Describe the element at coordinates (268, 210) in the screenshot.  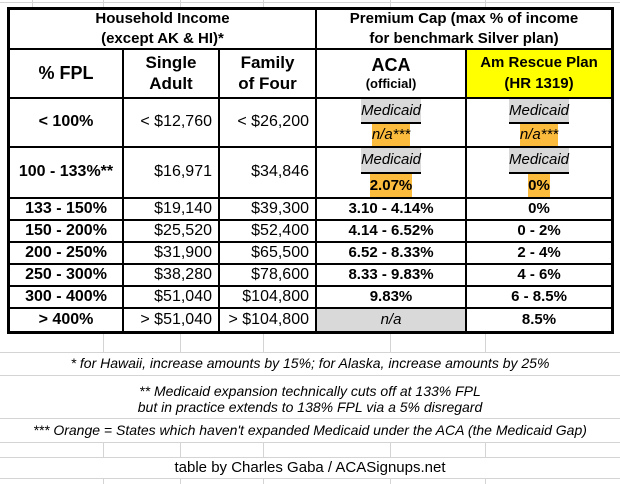
I see `cell-family-133-150: $39,300` at that location.